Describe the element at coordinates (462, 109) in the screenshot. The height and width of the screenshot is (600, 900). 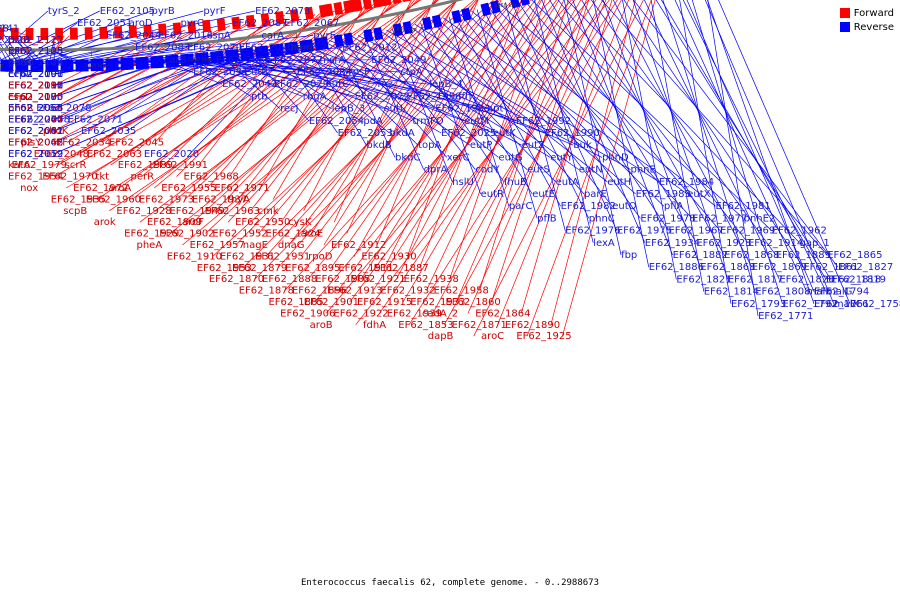
I see `gene-label: EF62_1993` at that location.